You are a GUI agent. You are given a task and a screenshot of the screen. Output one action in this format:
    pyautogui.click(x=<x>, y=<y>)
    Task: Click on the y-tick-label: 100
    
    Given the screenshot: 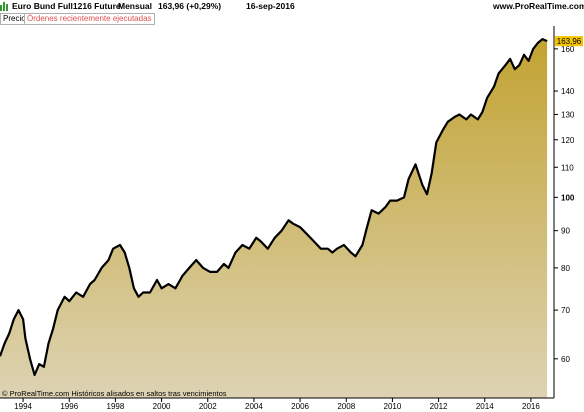 What is the action you would take?
    pyautogui.click(x=568, y=197)
    